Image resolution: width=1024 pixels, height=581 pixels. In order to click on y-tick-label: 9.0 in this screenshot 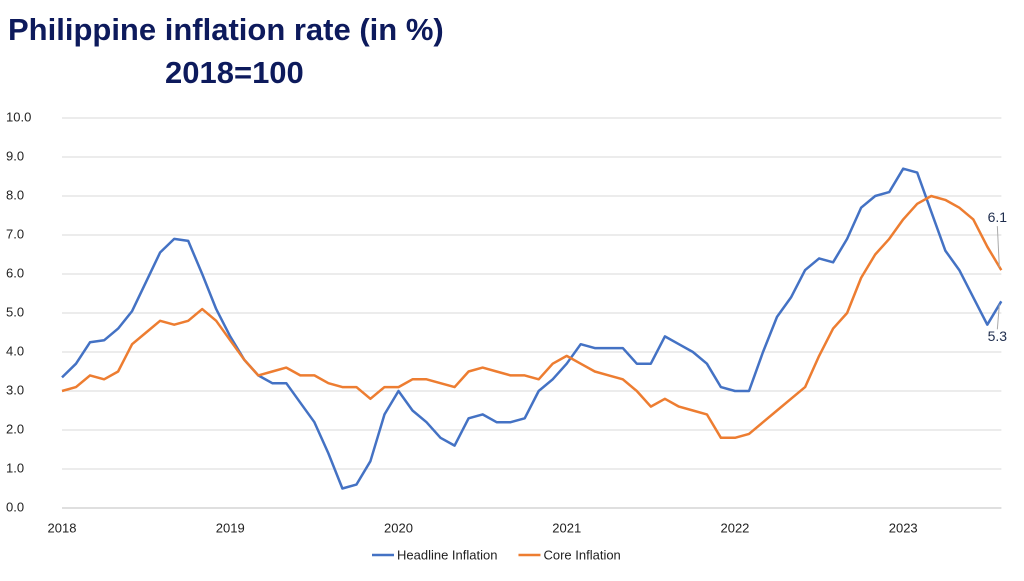, I will do `click(15, 155)`.